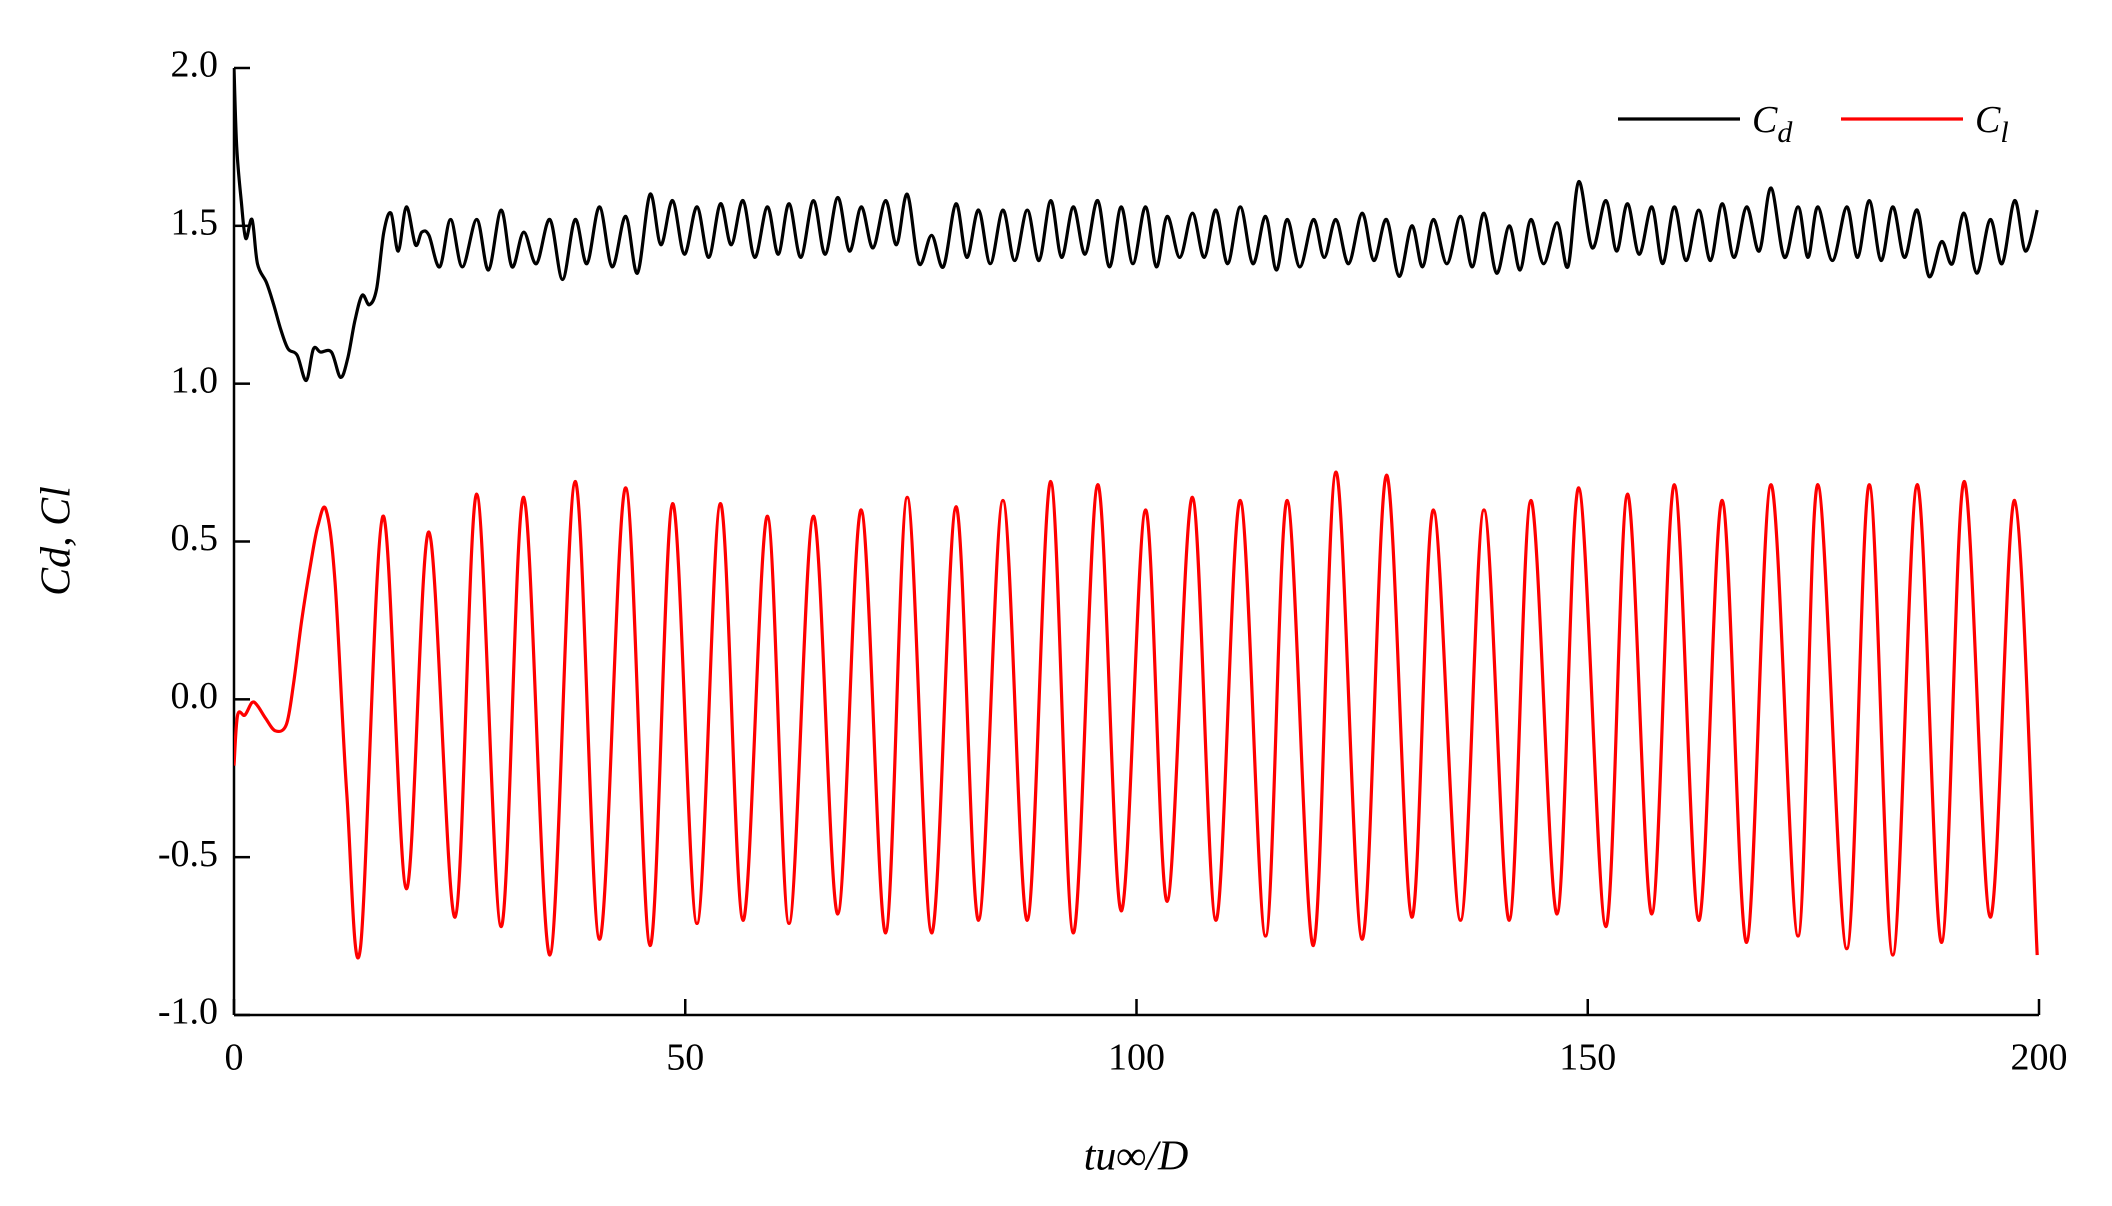 The image size is (2112, 1206). What do you see at coordinates (234, 1058) in the screenshot?
I see `x-tick-label: 0` at bounding box center [234, 1058].